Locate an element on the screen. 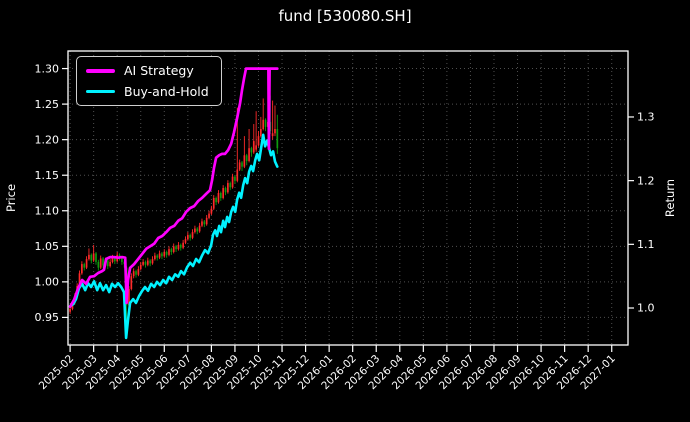 The width and height of the screenshot is (690, 422). price-tick-label: 0.95 is located at coordinates (47, 317).